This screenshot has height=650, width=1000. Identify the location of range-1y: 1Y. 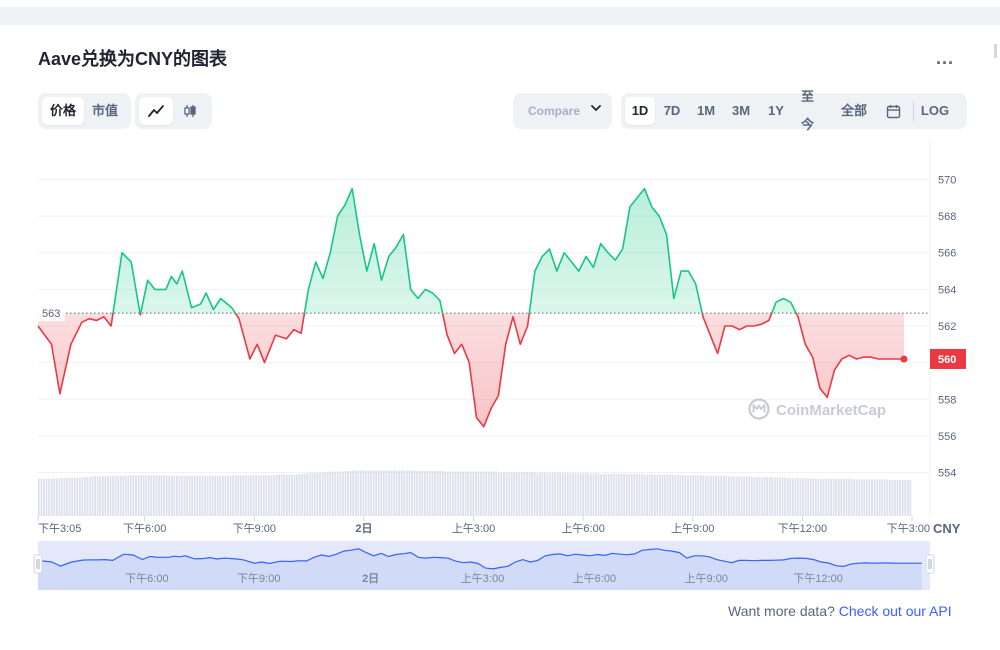
(776, 110).